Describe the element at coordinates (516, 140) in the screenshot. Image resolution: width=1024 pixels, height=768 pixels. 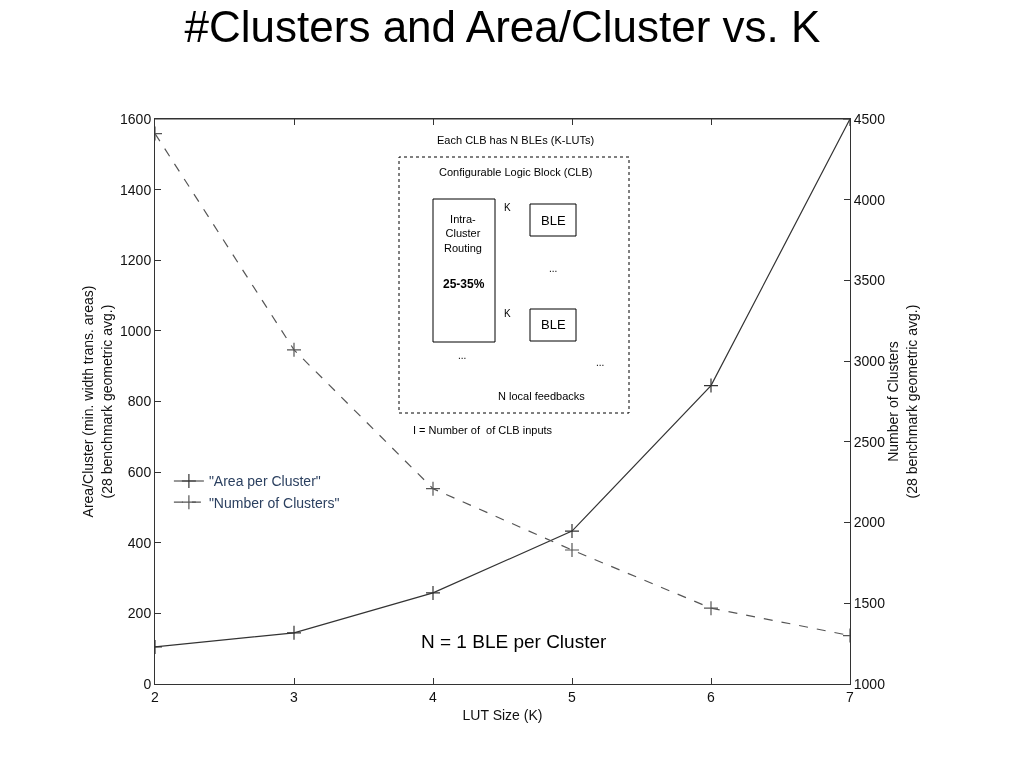
I see `annotation: Each CLB has N BLEs (K-LUTs)` at that location.